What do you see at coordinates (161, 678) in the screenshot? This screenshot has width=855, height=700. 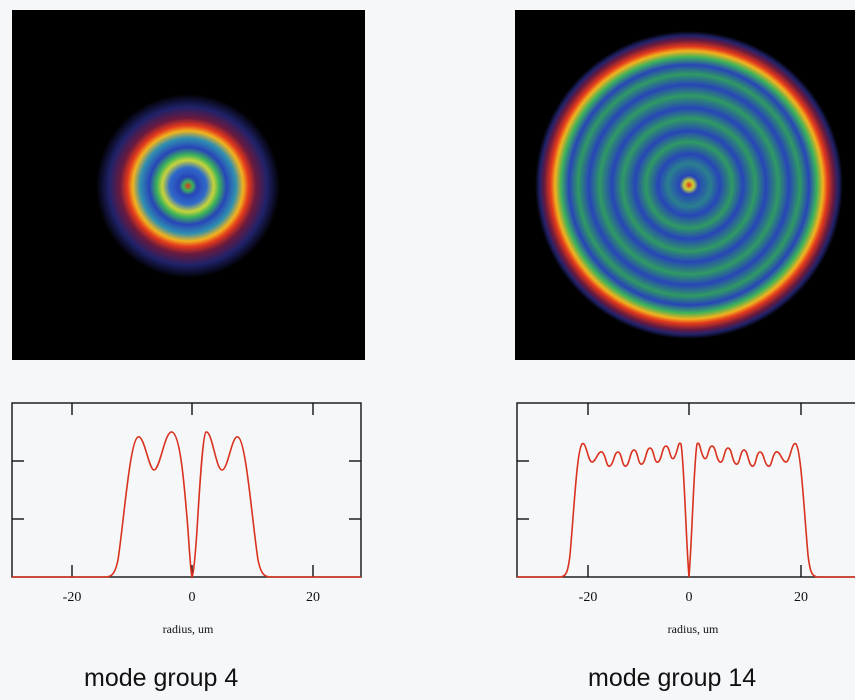 I see `caption-mode-group-4: mode group 4` at bounding box center [161, 678].